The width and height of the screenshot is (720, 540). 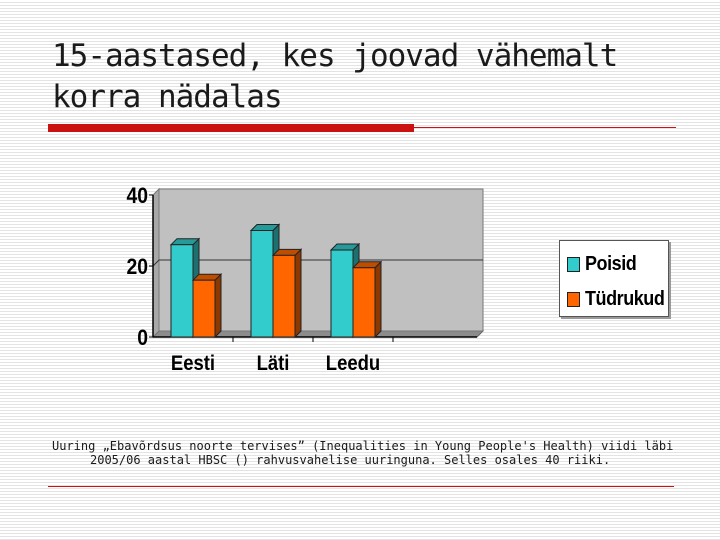 I want to click on title-underline-line, so click(x=545, y=127).